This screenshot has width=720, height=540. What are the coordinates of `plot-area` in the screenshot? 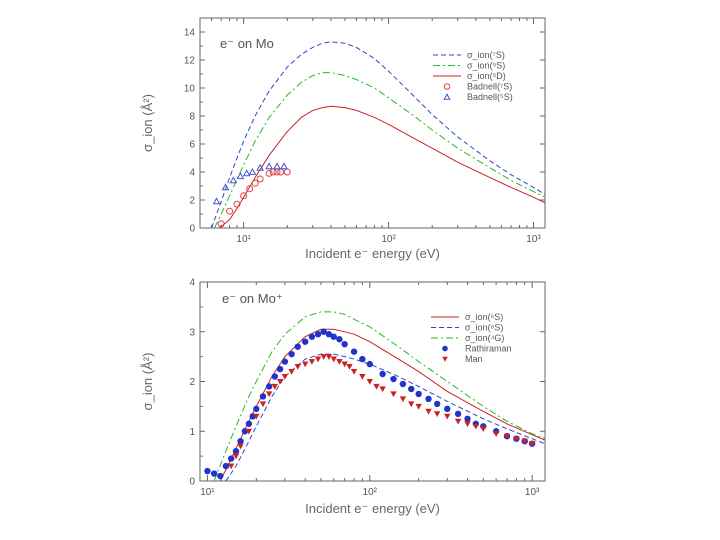 It's located at (374, 396).